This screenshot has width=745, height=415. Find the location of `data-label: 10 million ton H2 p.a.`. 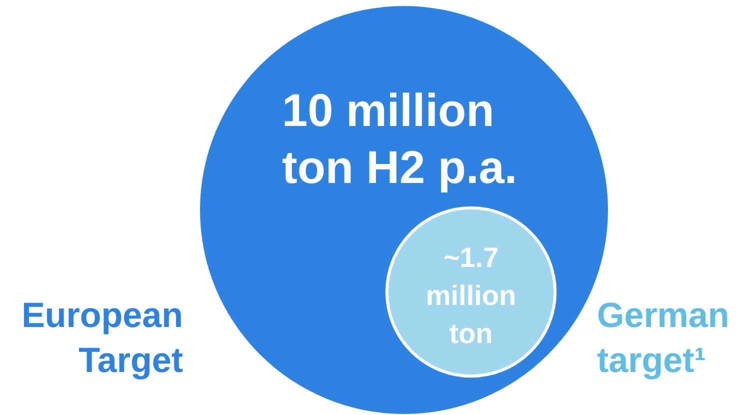

data-label: 10 million ton H2 p.a. is located at coordinates (400, 138).